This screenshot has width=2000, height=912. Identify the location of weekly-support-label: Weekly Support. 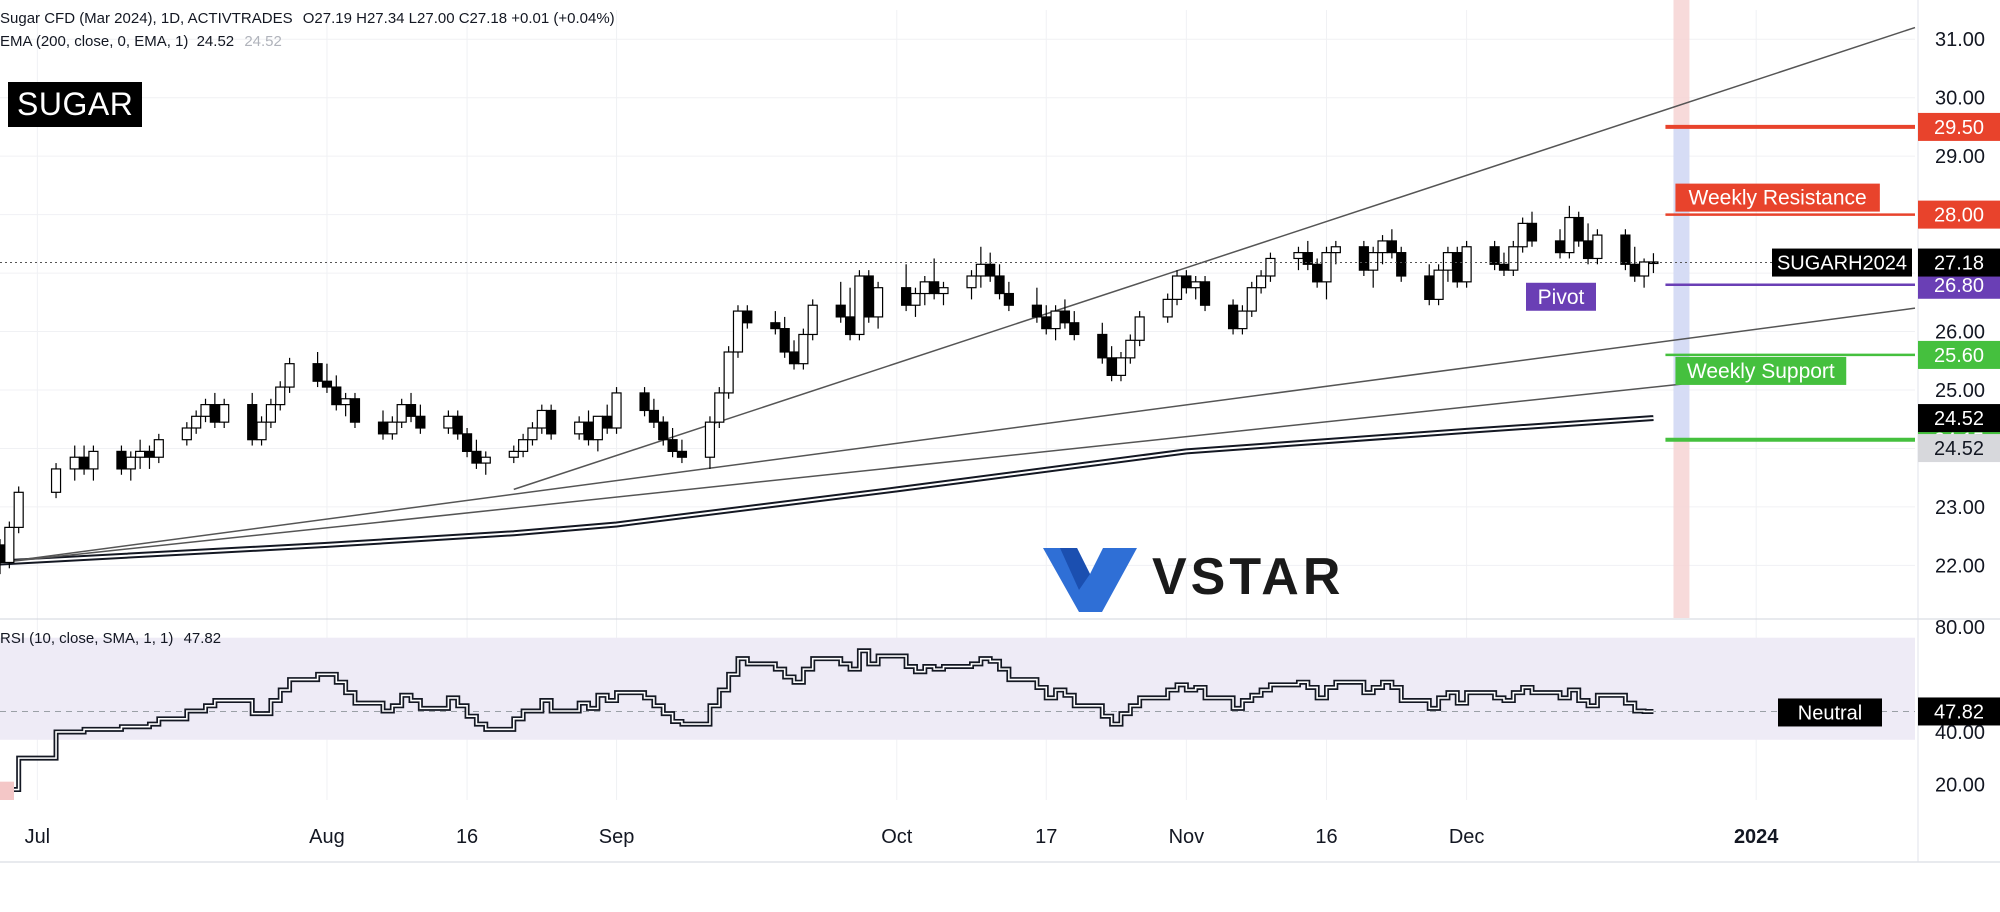
(1761, 371).